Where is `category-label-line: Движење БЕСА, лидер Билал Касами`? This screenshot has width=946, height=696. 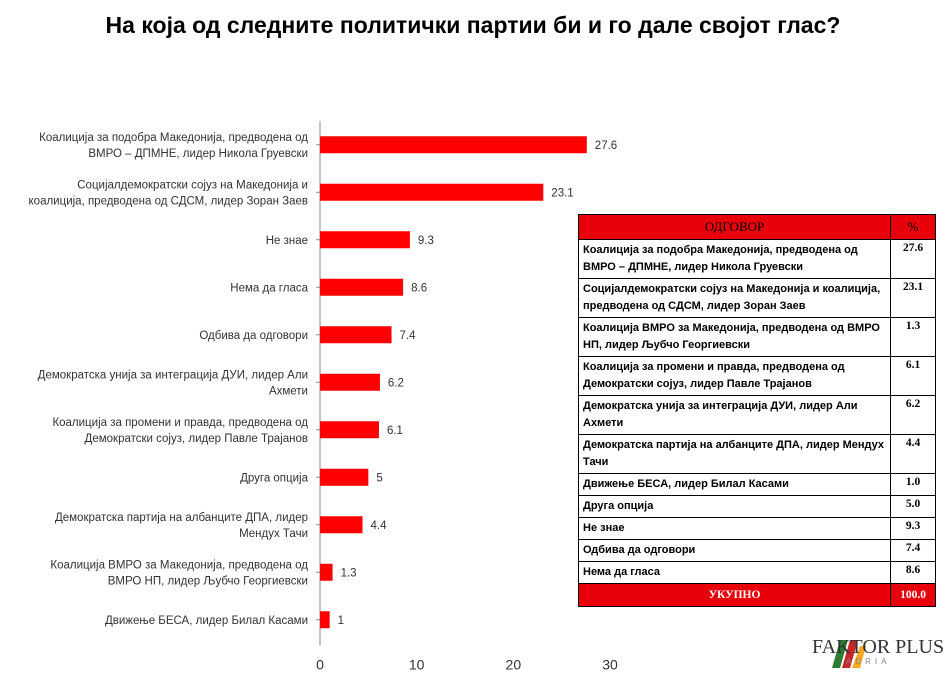 category-label-line: Движење БЕСА, лидер Билал Касами is located at coordinates (206, 621).